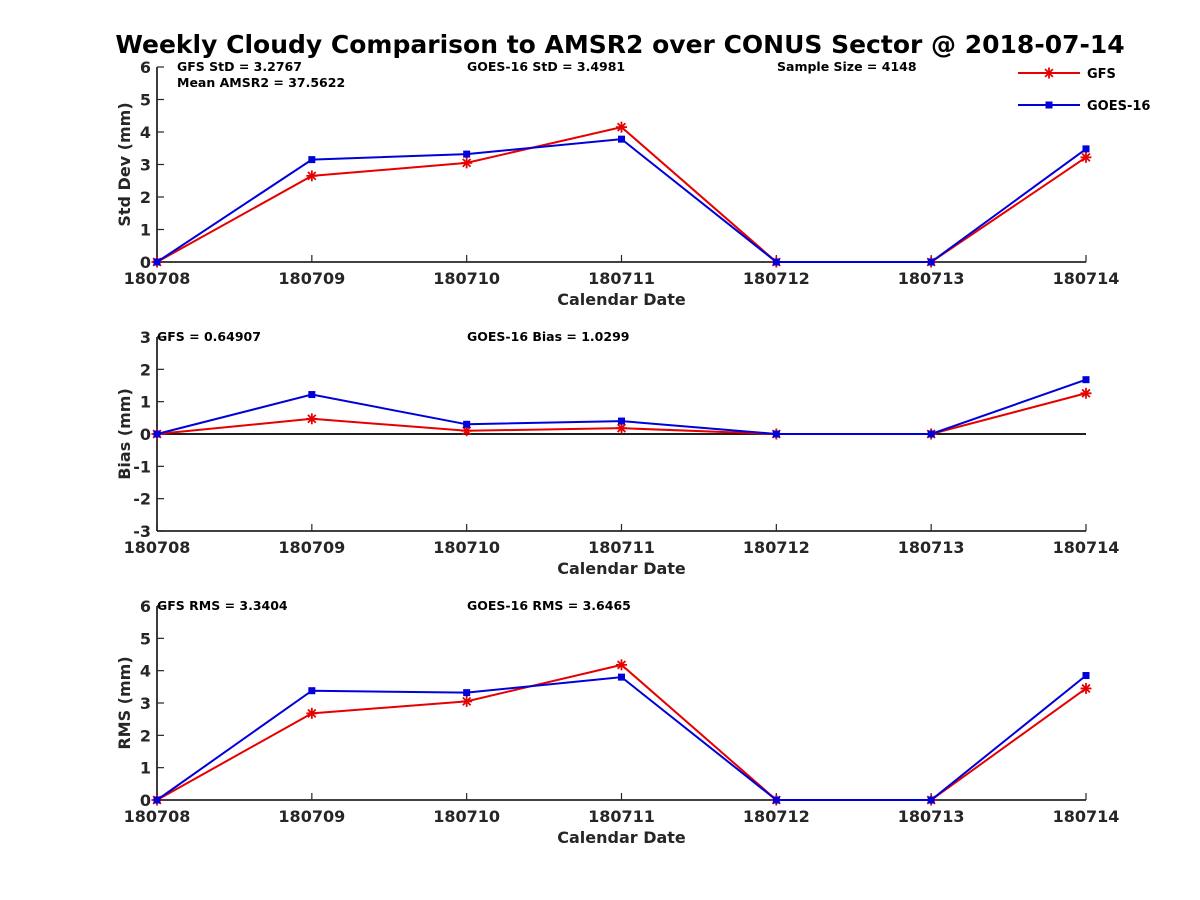 Image resolution: width=1200 pixels, height=900 pixels. What do you see at coordinates (847, 66) in the screenshot?
I see `stat-annotation: Sample Size = 4148` at bounding box center [847, 66].